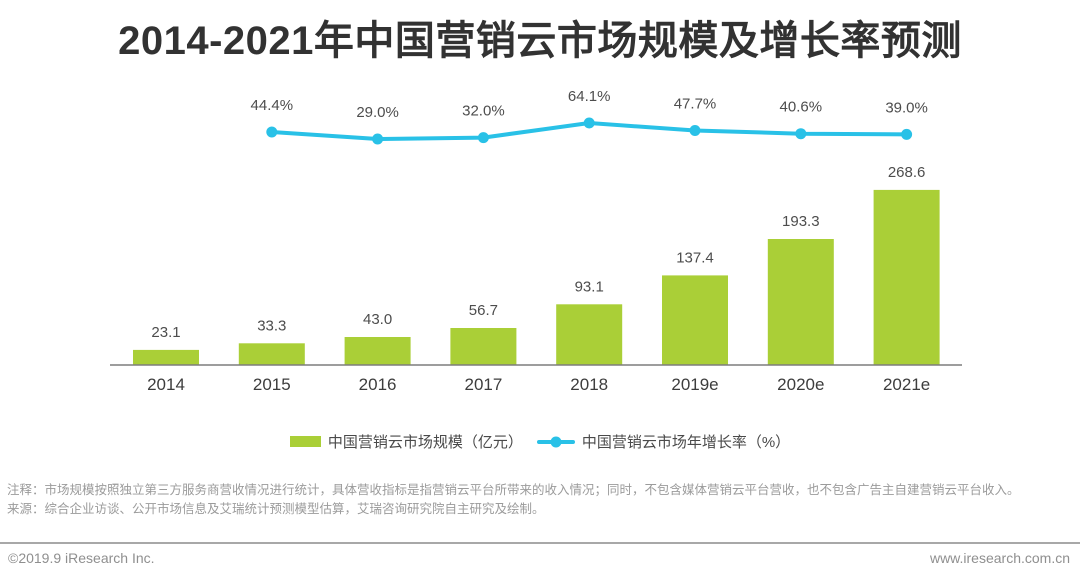 Image resolution: width=1080 pixels, height=575 pixels. What do you see at coordinates (540, 543) in the screenshot?
I see `footer-divider` at bounding box center [540, 543].